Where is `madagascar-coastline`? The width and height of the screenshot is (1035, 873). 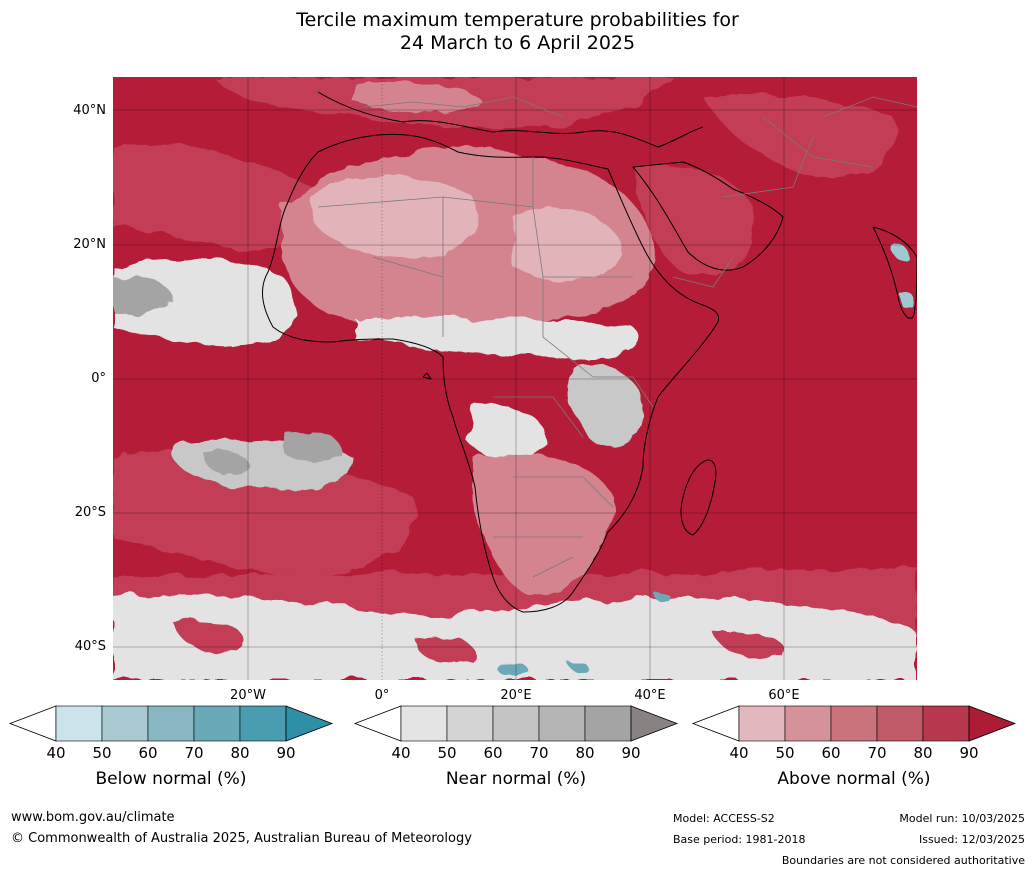 madagascar-coastline is located at coordinates (698, 497).